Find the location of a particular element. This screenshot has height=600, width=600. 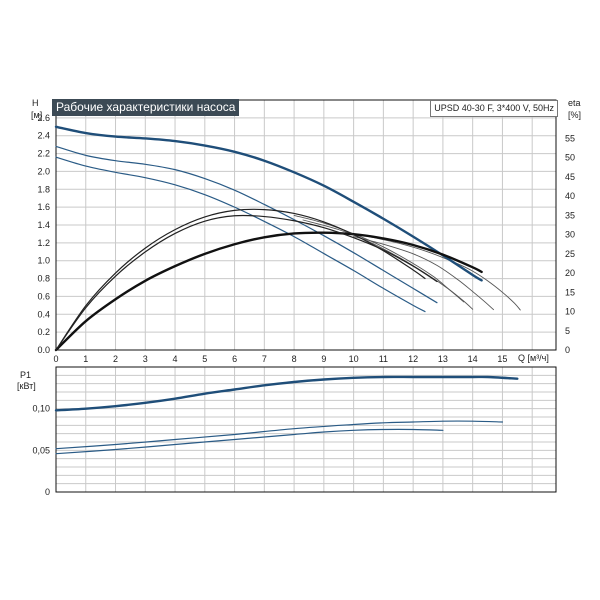

pump-model-label: UPSD 40-30 F, 3*400 V, 50Hz is located at coordinates (494, 108).